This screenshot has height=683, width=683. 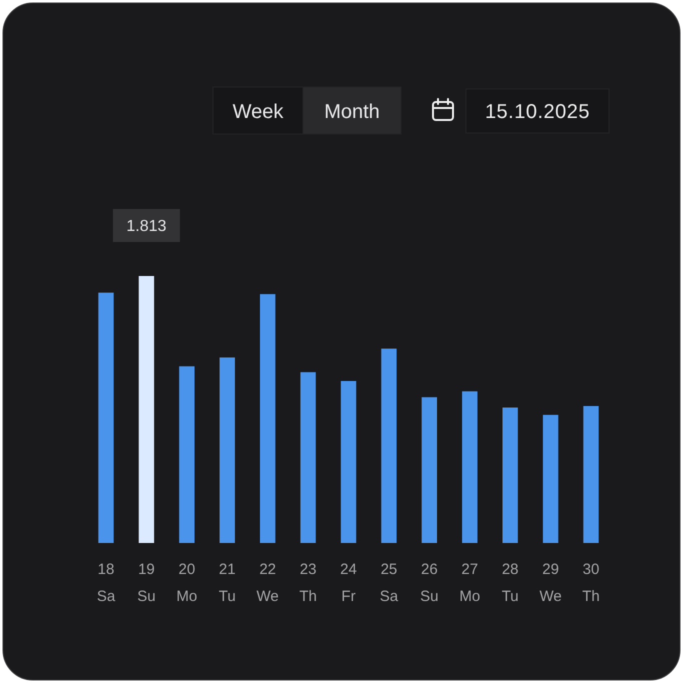 I want to click on text: Month, so click(x=352, y=112).